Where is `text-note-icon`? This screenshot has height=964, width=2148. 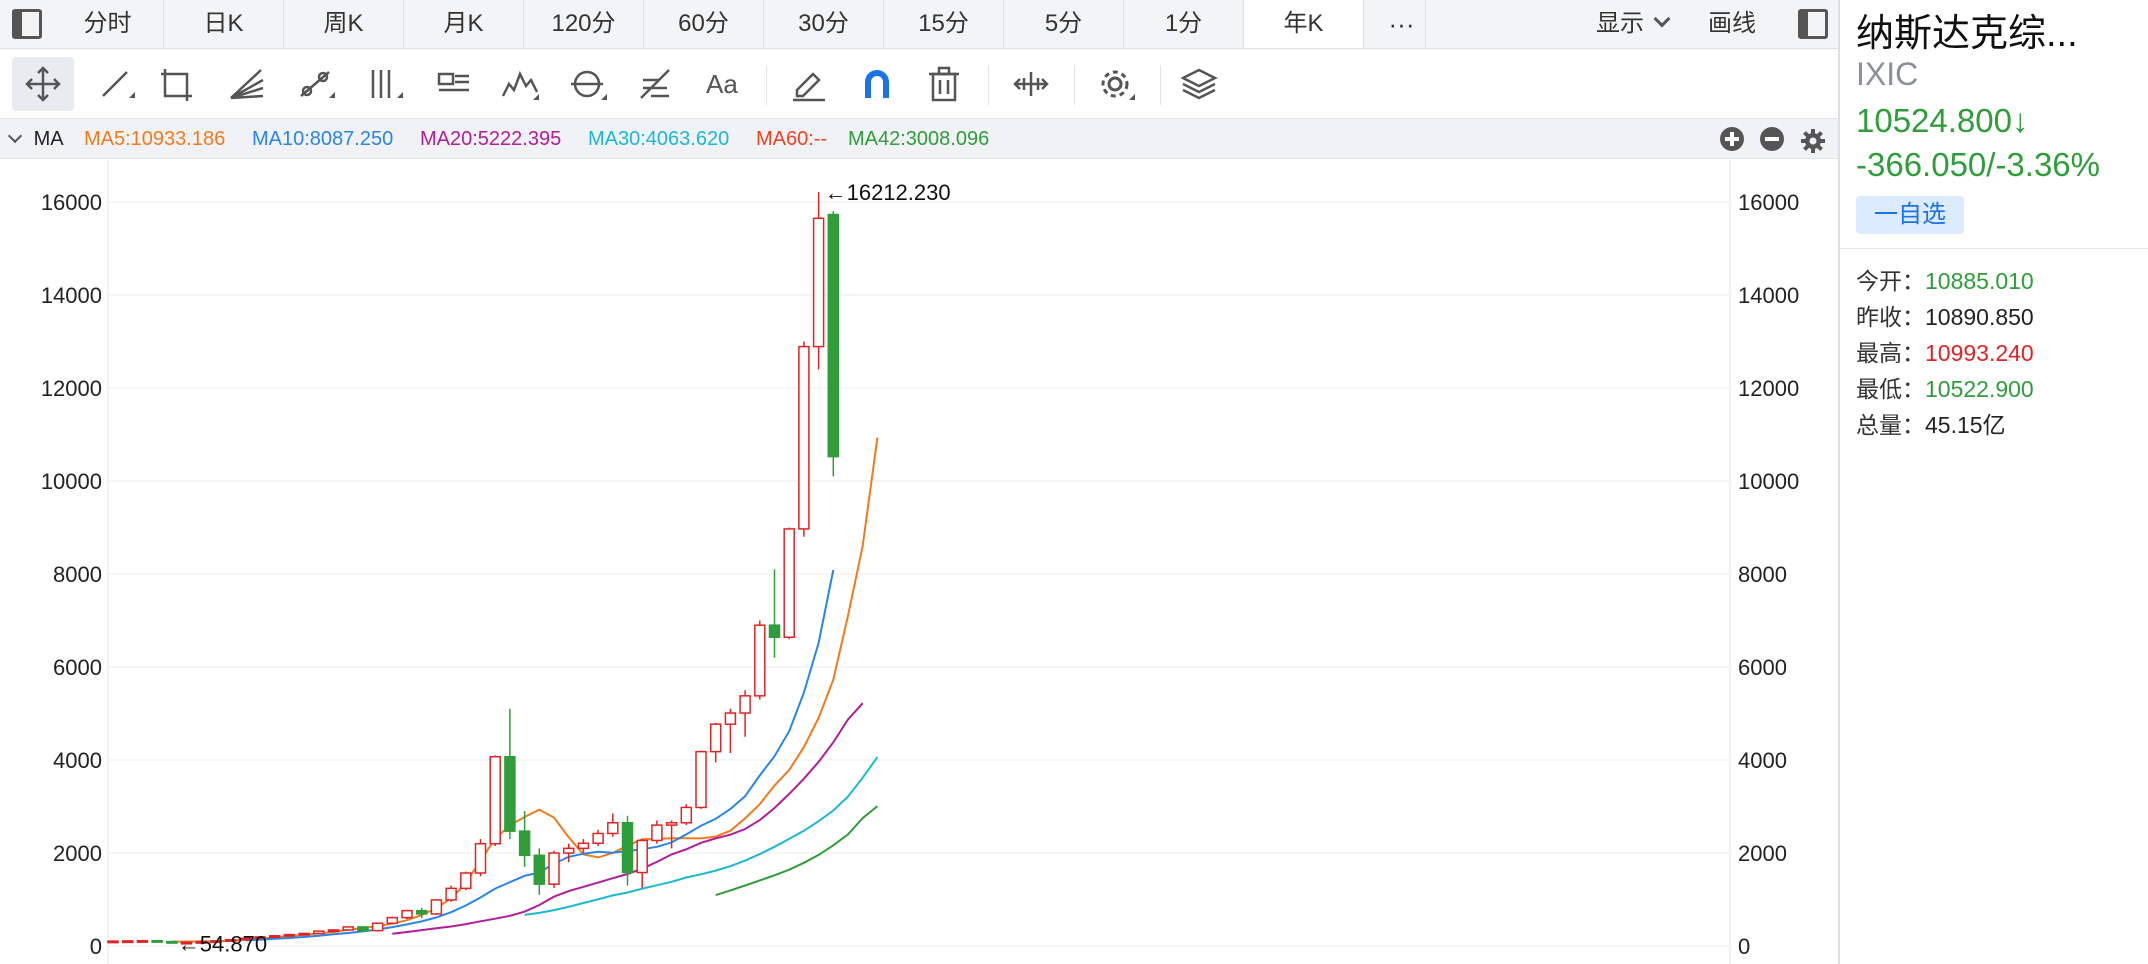
text-note-icon is located at coordinates (453, 82).